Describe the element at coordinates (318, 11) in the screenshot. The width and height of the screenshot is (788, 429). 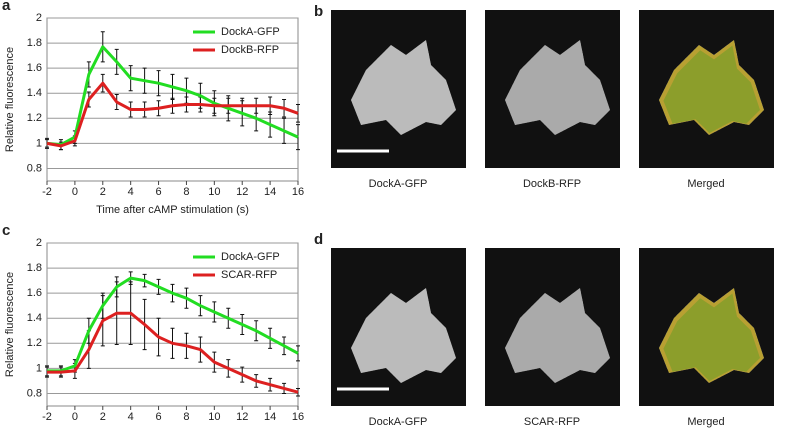
I see `panel-label: b` at that location.